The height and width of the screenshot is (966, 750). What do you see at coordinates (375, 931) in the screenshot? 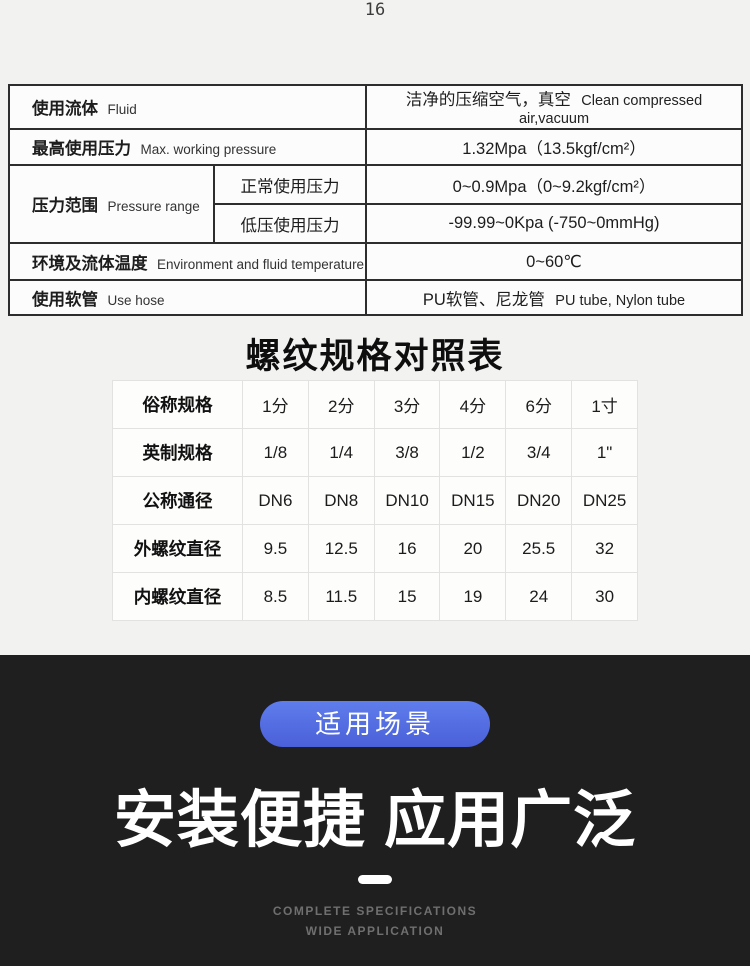
I see `scenario-subline-2: WIDE APPLICATION` at bounding box center [375, 931].